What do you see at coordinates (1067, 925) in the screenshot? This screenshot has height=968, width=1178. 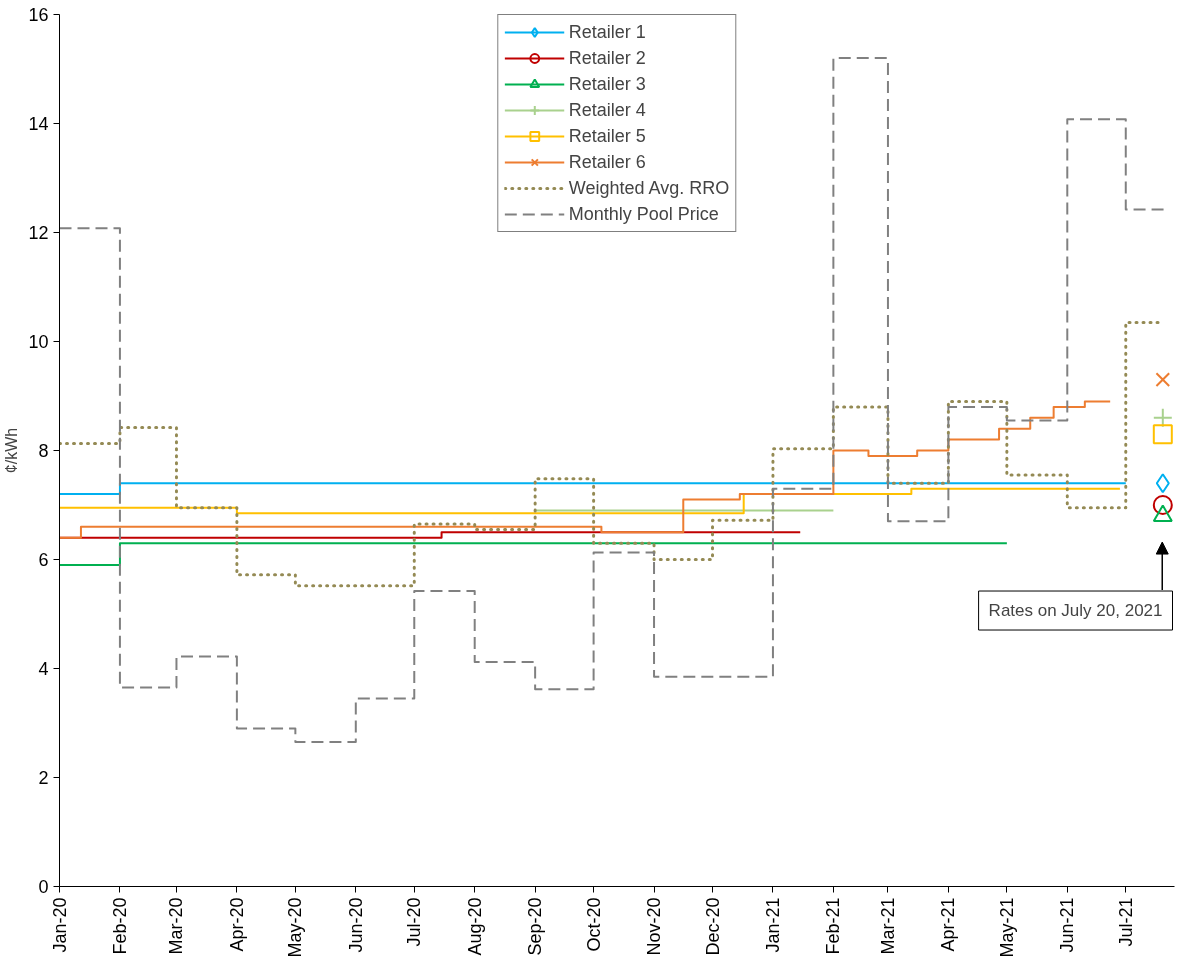 I see `x-tick-label: Jun-21` at bounding box center [1067, 925].